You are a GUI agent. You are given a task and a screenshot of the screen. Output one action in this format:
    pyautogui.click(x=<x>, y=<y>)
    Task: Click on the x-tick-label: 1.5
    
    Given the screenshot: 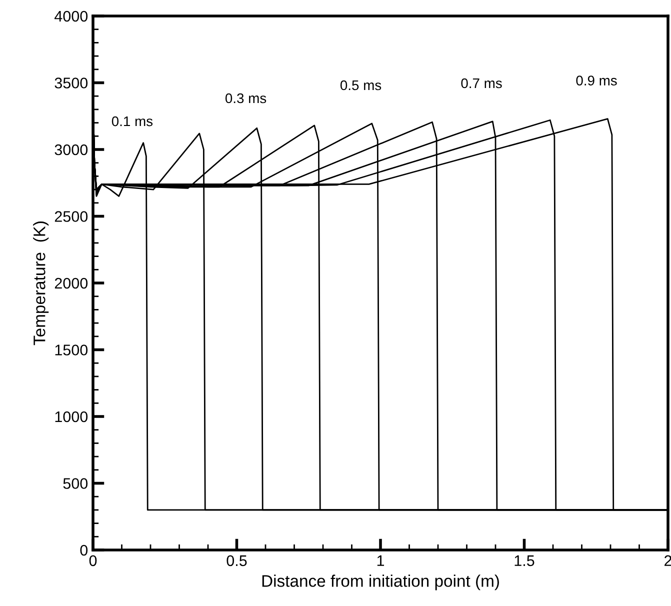 What is the action you would take?
    pyautogui.click(x=524, y=560)
    